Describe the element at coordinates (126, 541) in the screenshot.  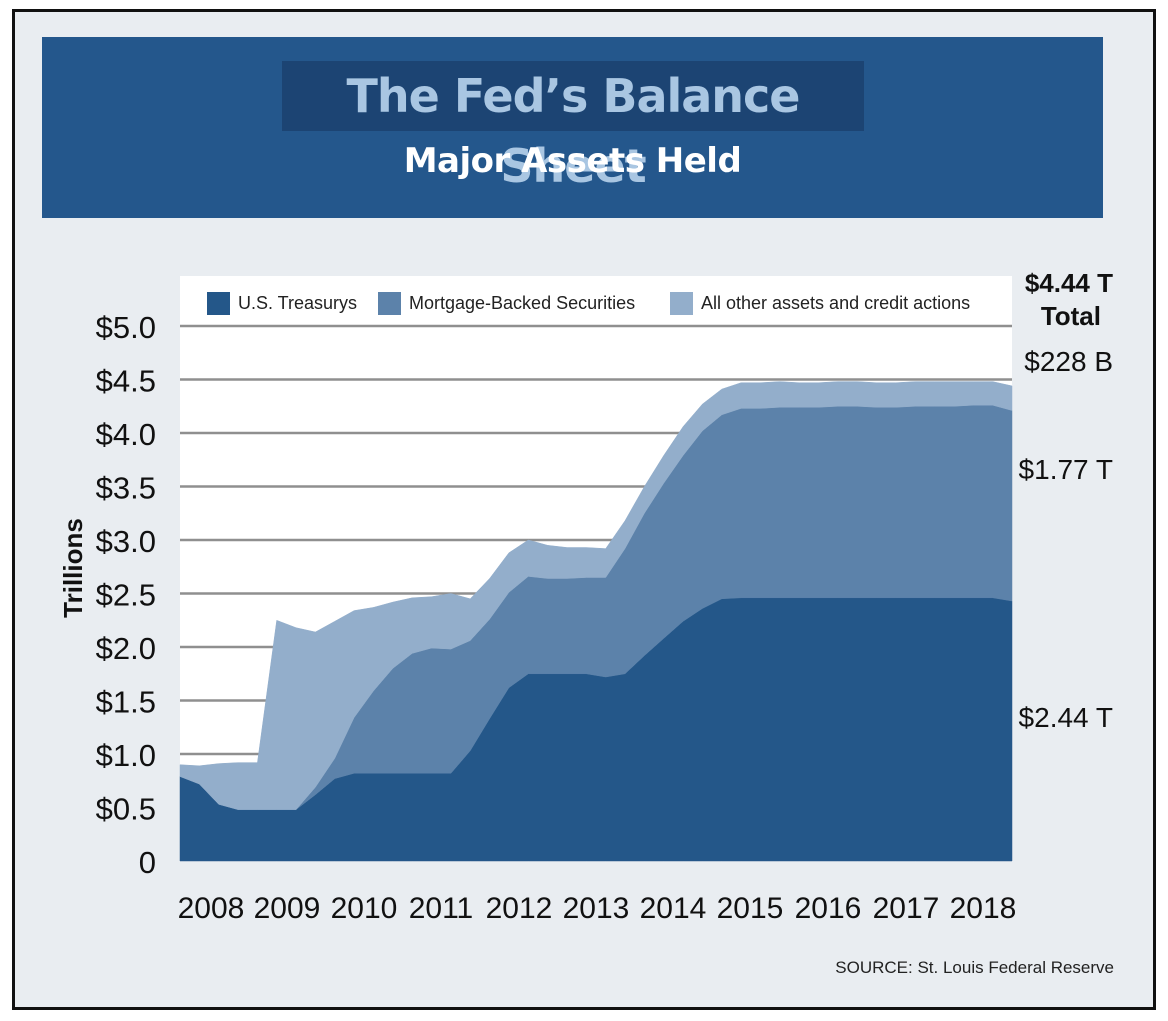
I see `y-tick-label: $3.0` at that location.